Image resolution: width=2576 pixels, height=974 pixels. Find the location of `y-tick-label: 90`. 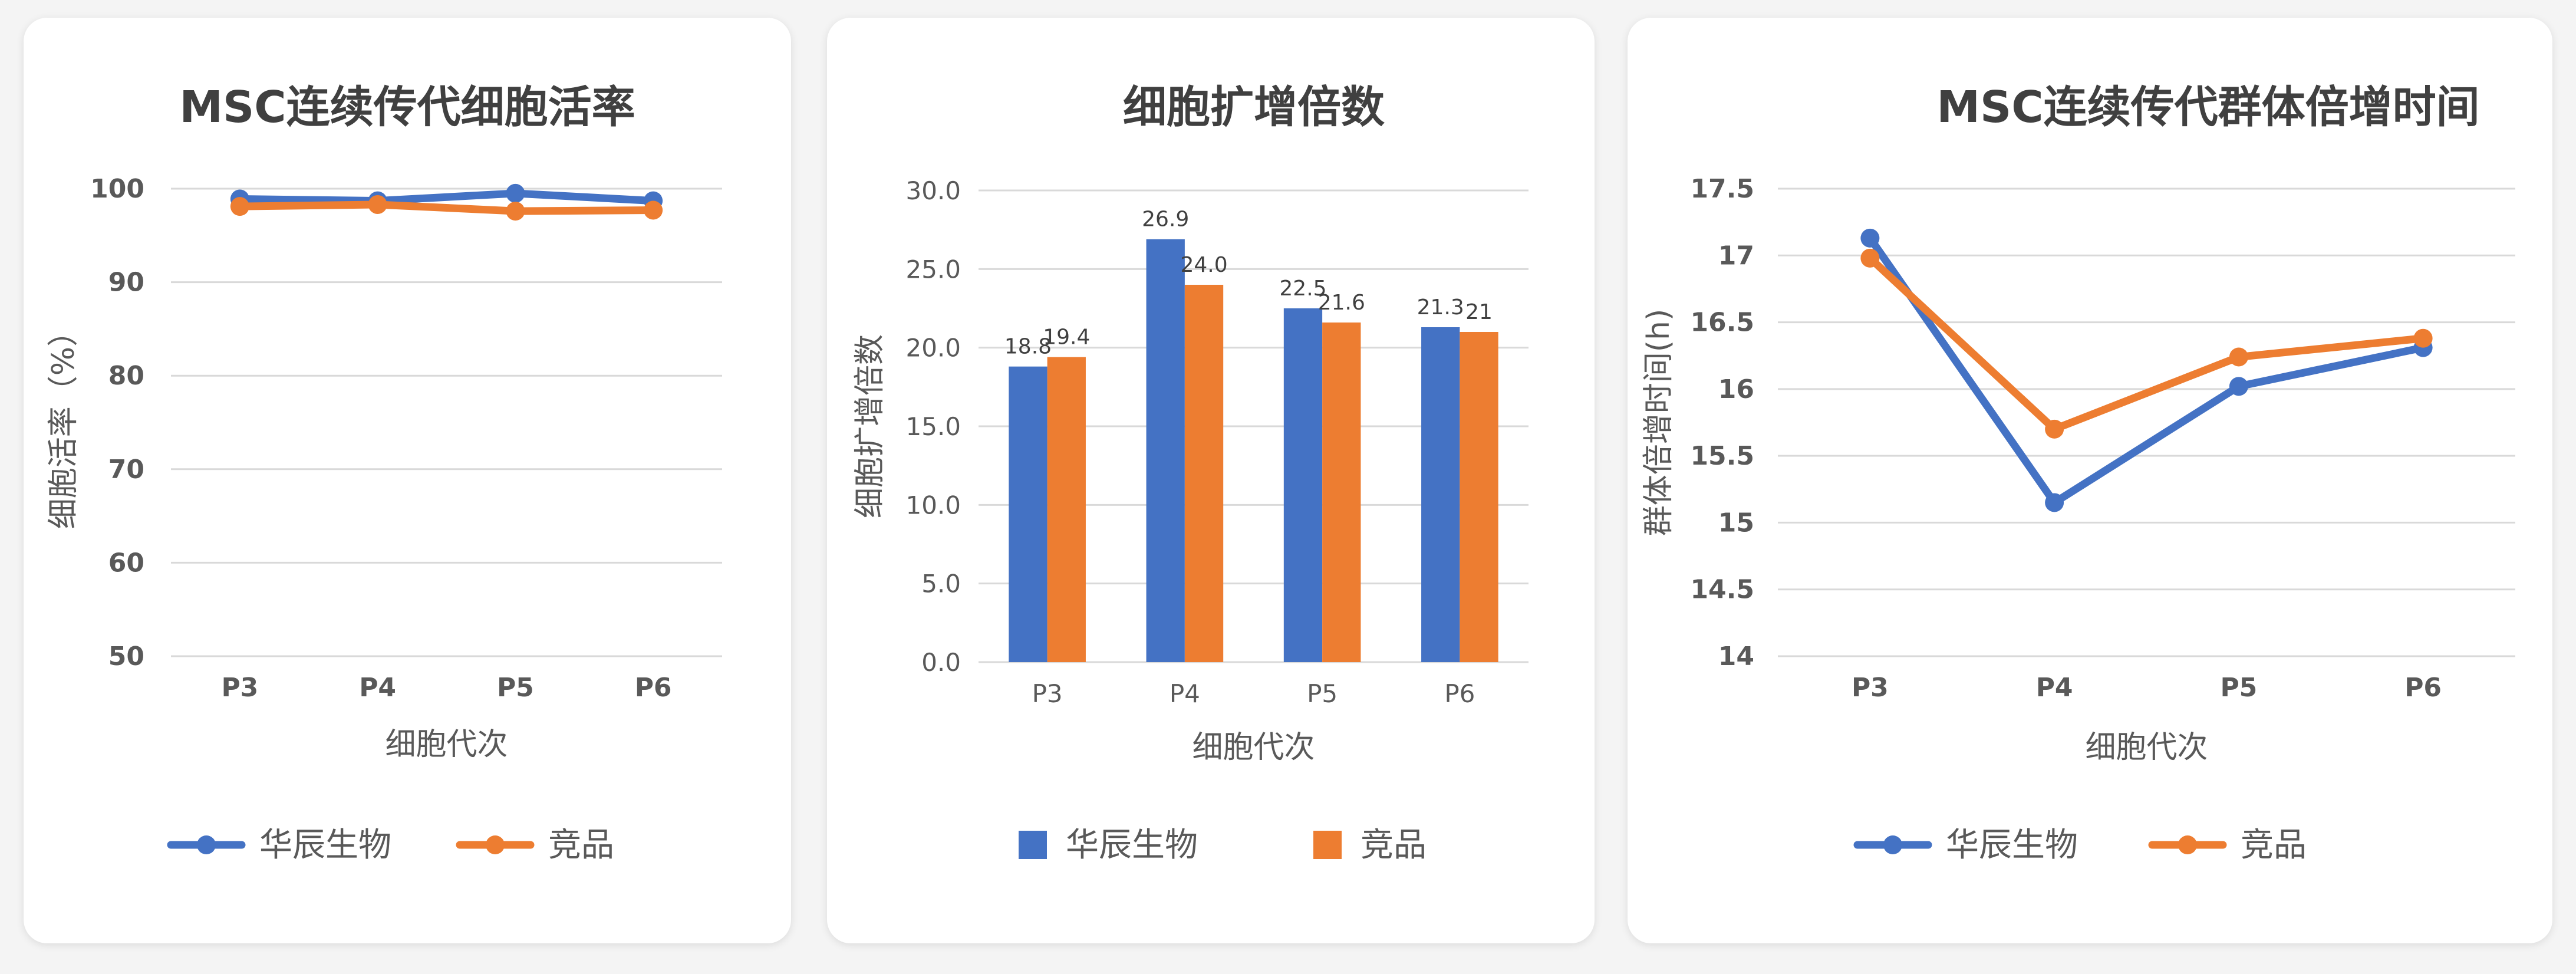

y-tick-label: 90 is located at coordinates (126, 283).